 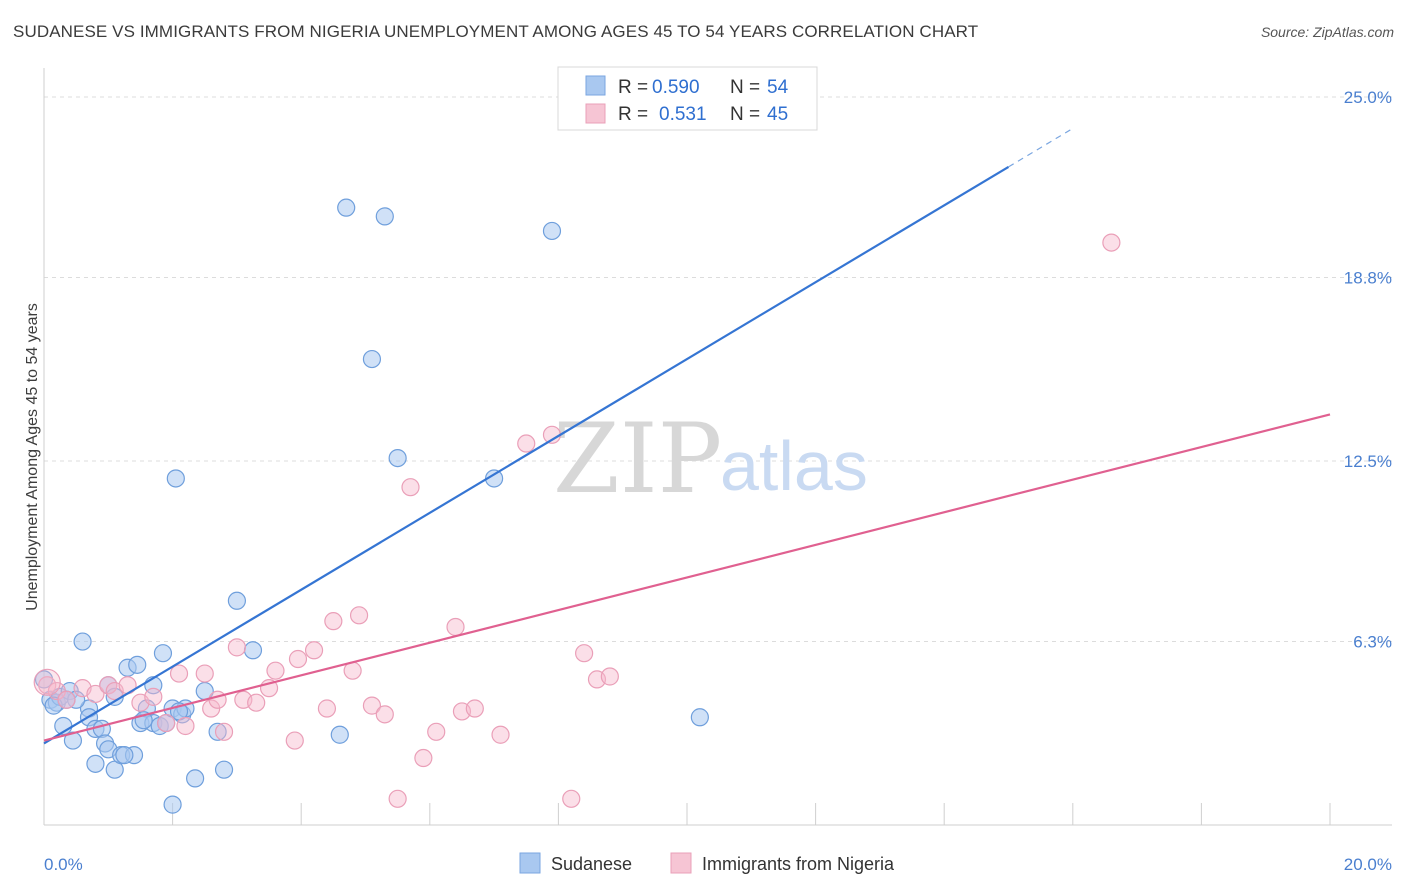 What do you see at coordinates (530, 863) in the screenshot?
I see `bottom-legend-swatch-sudanese` at bounding box center [530, 863].